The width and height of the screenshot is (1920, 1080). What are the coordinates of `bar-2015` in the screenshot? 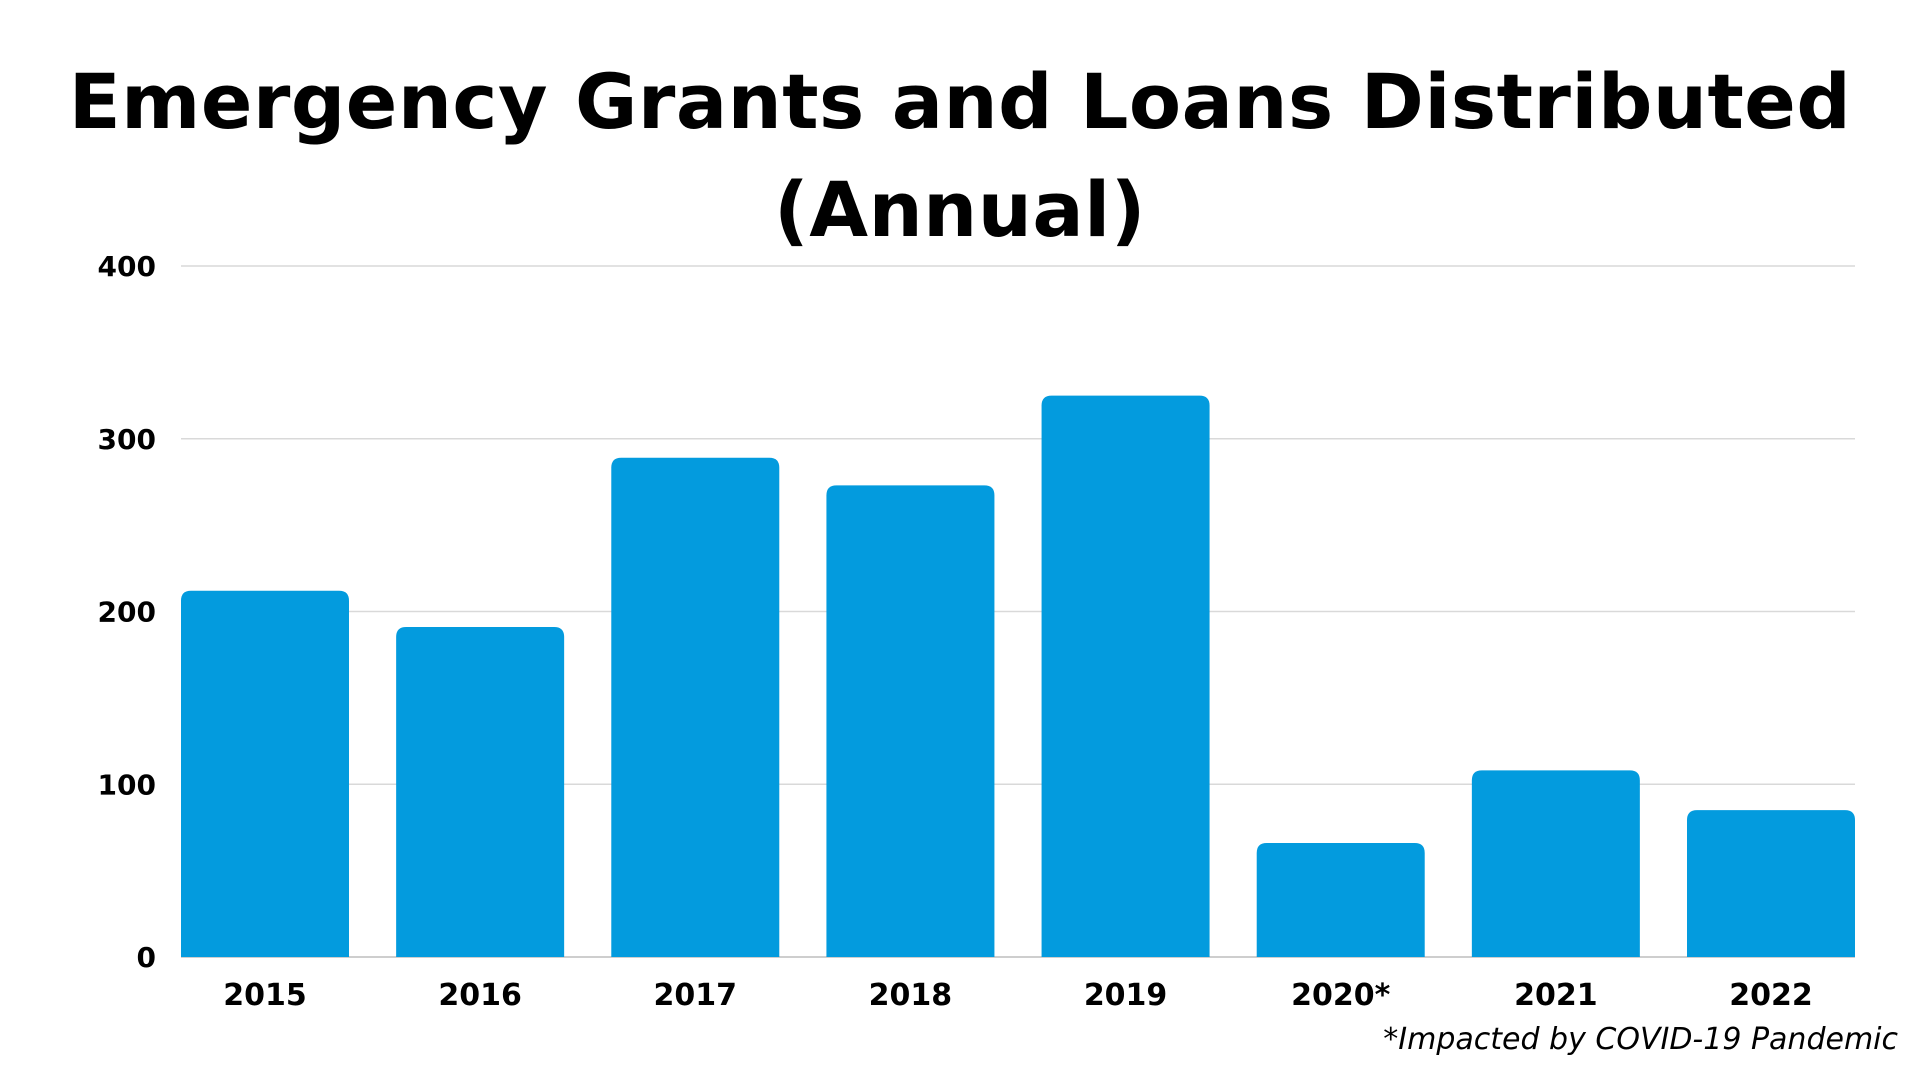 It's located at (265, 773).